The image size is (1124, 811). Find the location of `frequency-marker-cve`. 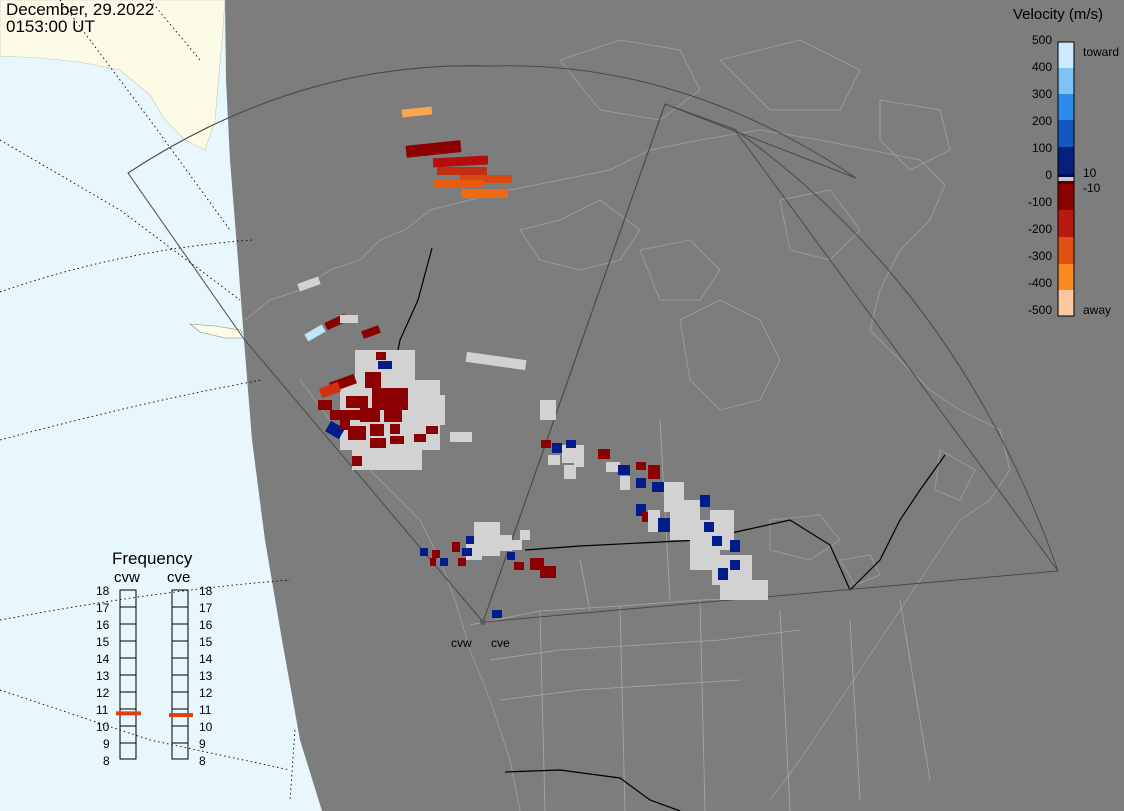

frequency-marker-cve is located at coordinates (181, 715).